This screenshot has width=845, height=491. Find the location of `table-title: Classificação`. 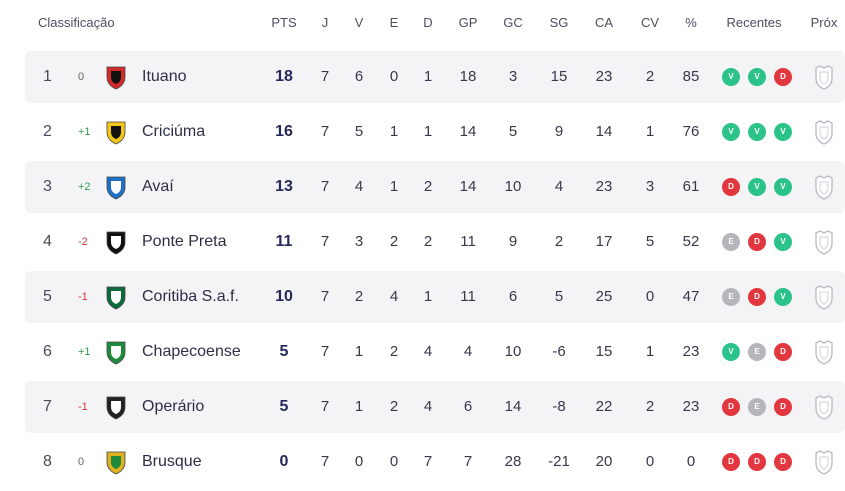

table-title: Classificação is located at coordinates (76, 22).